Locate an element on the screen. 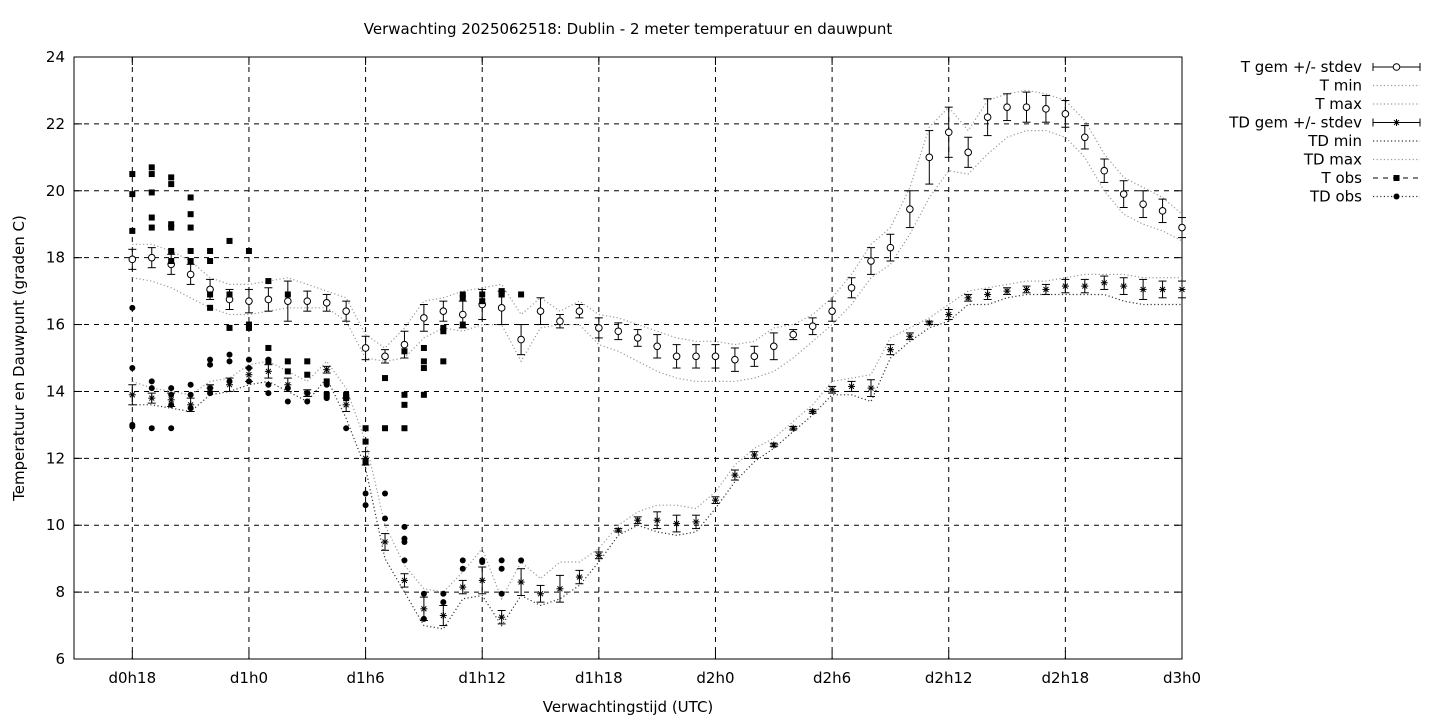 This screenshot has height=720, width=1440. y-axis-label: Temperatuur en Dauwpunt (graden C) is located at coordinates (19, 358).